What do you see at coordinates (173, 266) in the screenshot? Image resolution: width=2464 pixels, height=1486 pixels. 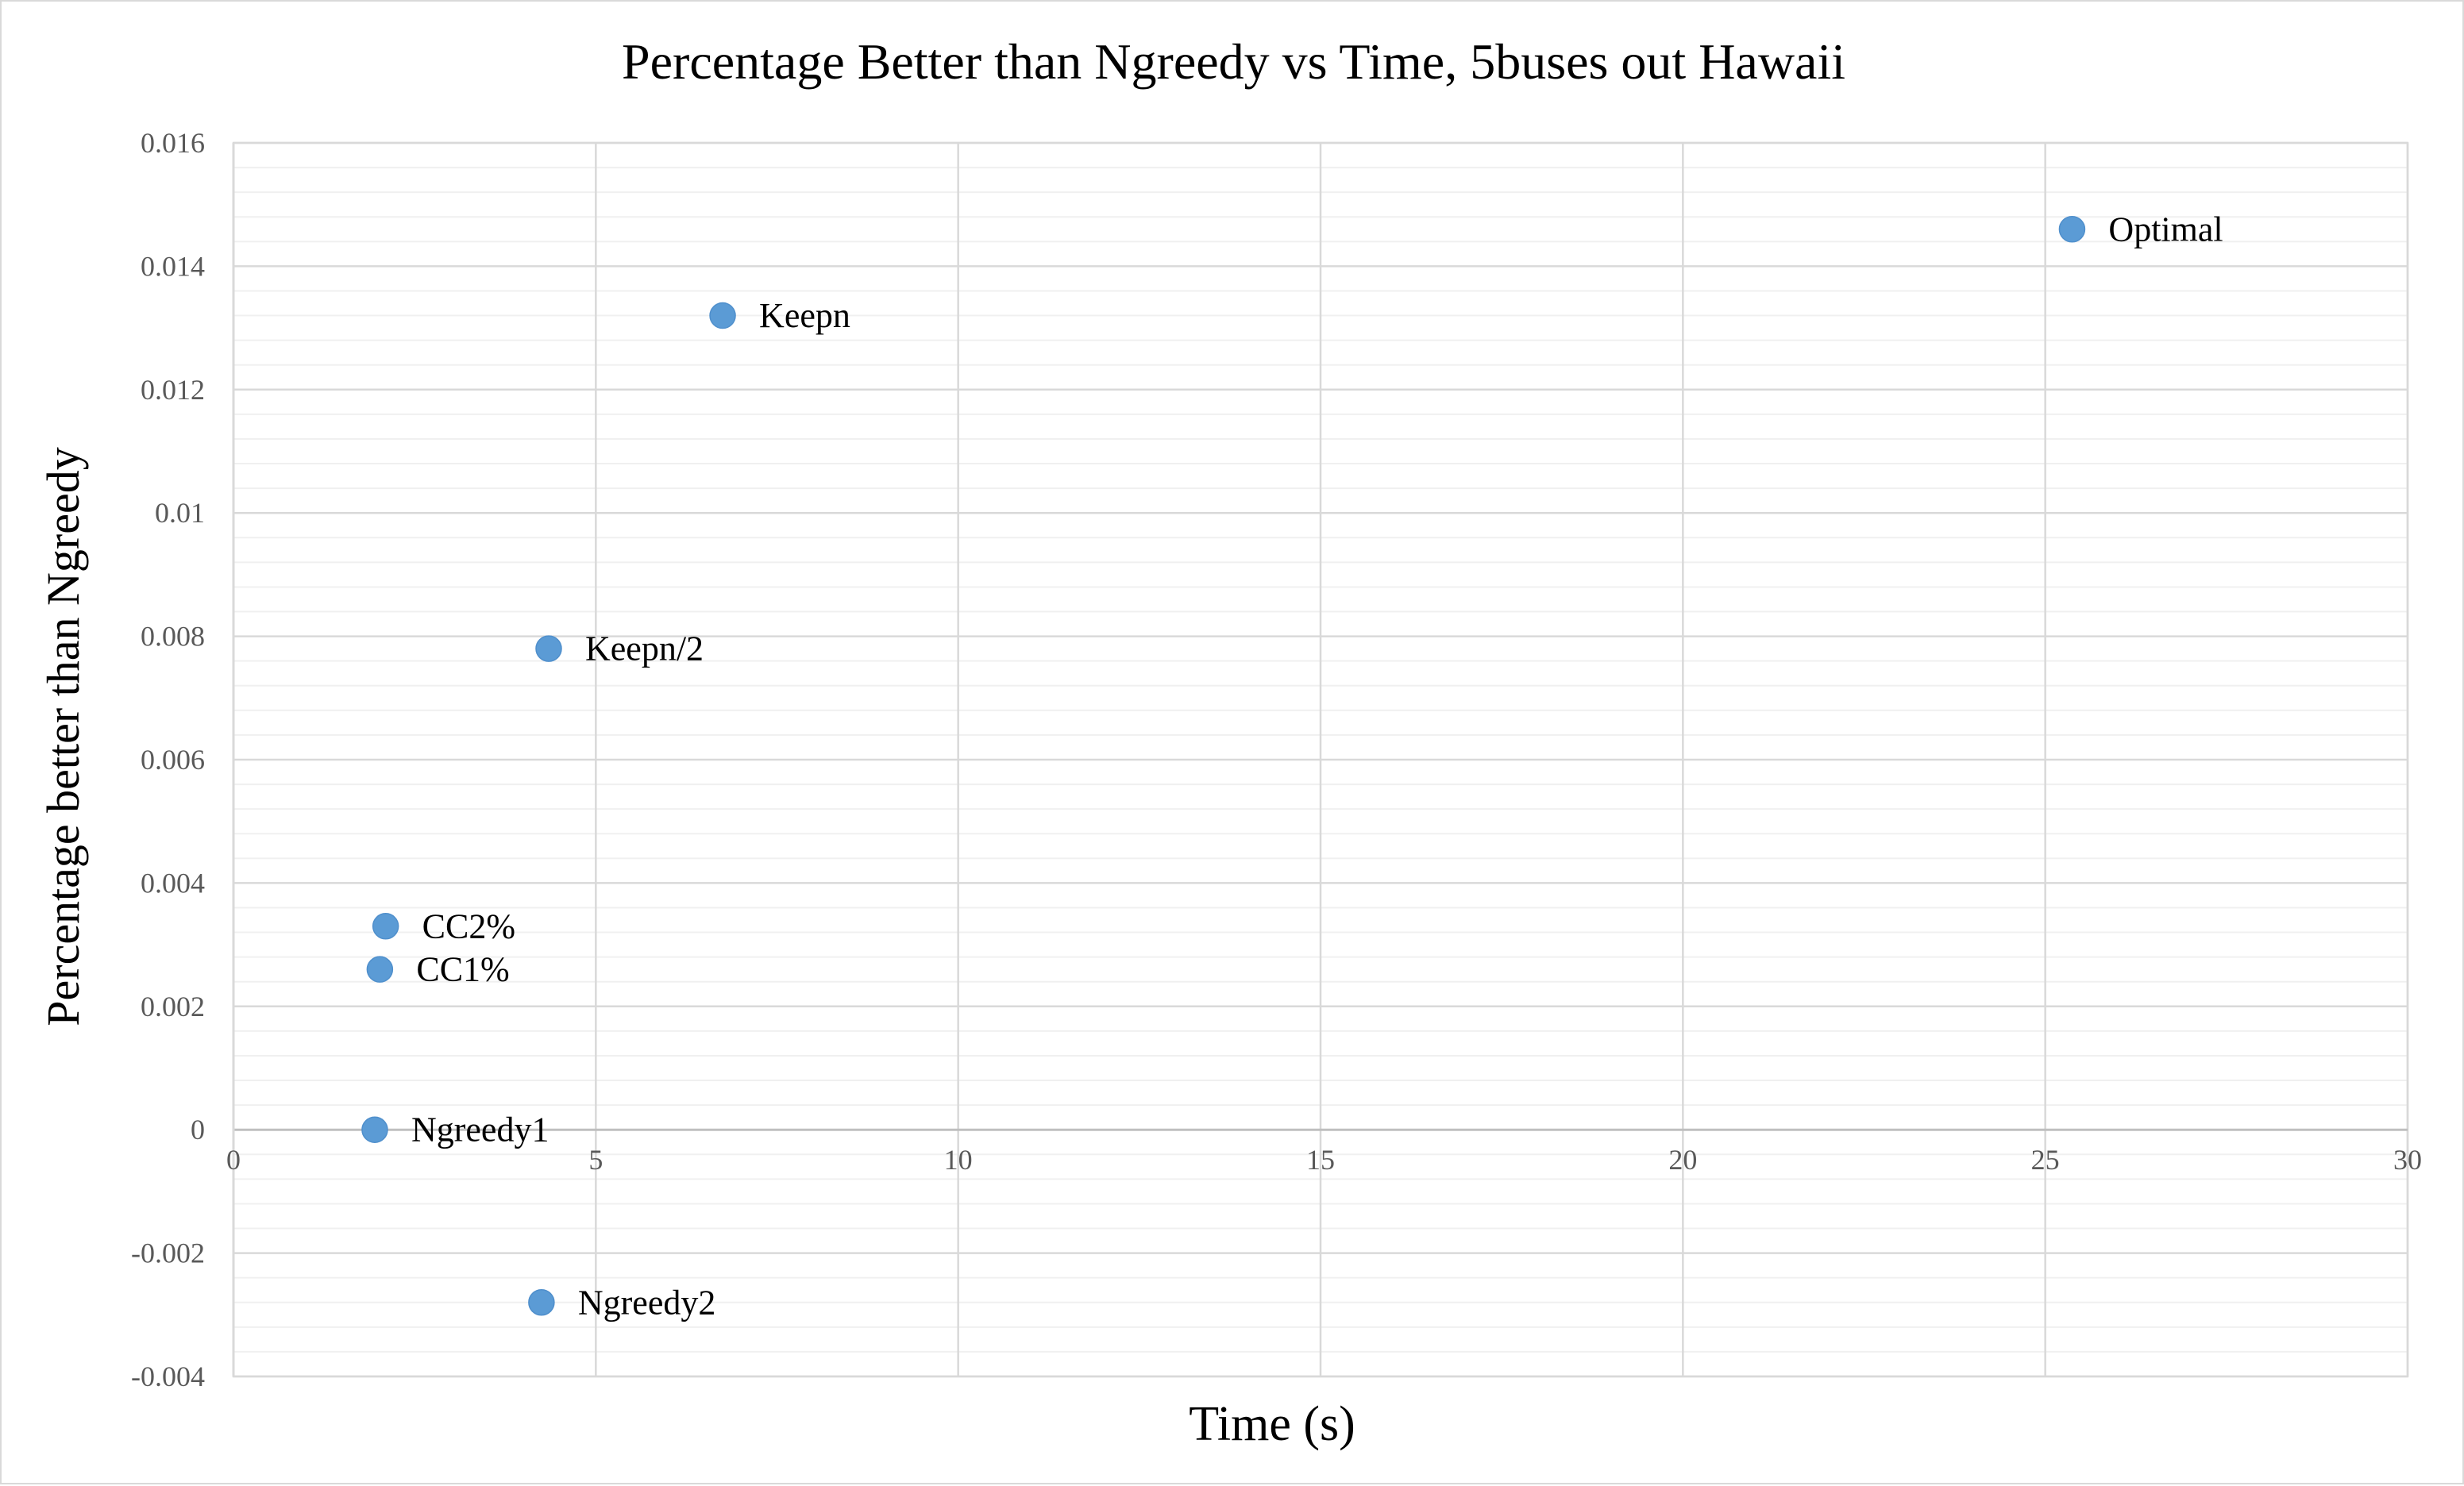 I see `y-tick-label: 0.014` at bounding box center [173, 266].